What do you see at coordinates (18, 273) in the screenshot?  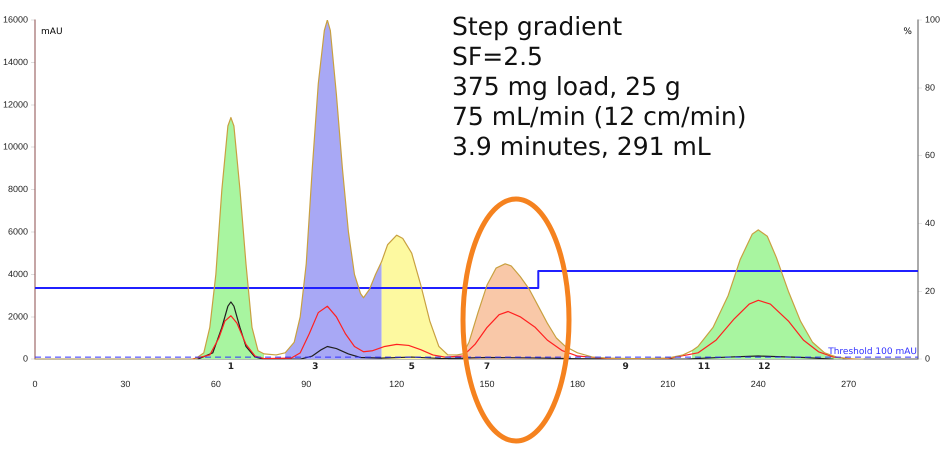 I see `y-tick-label: 4000` at bounding box center [18, 273].